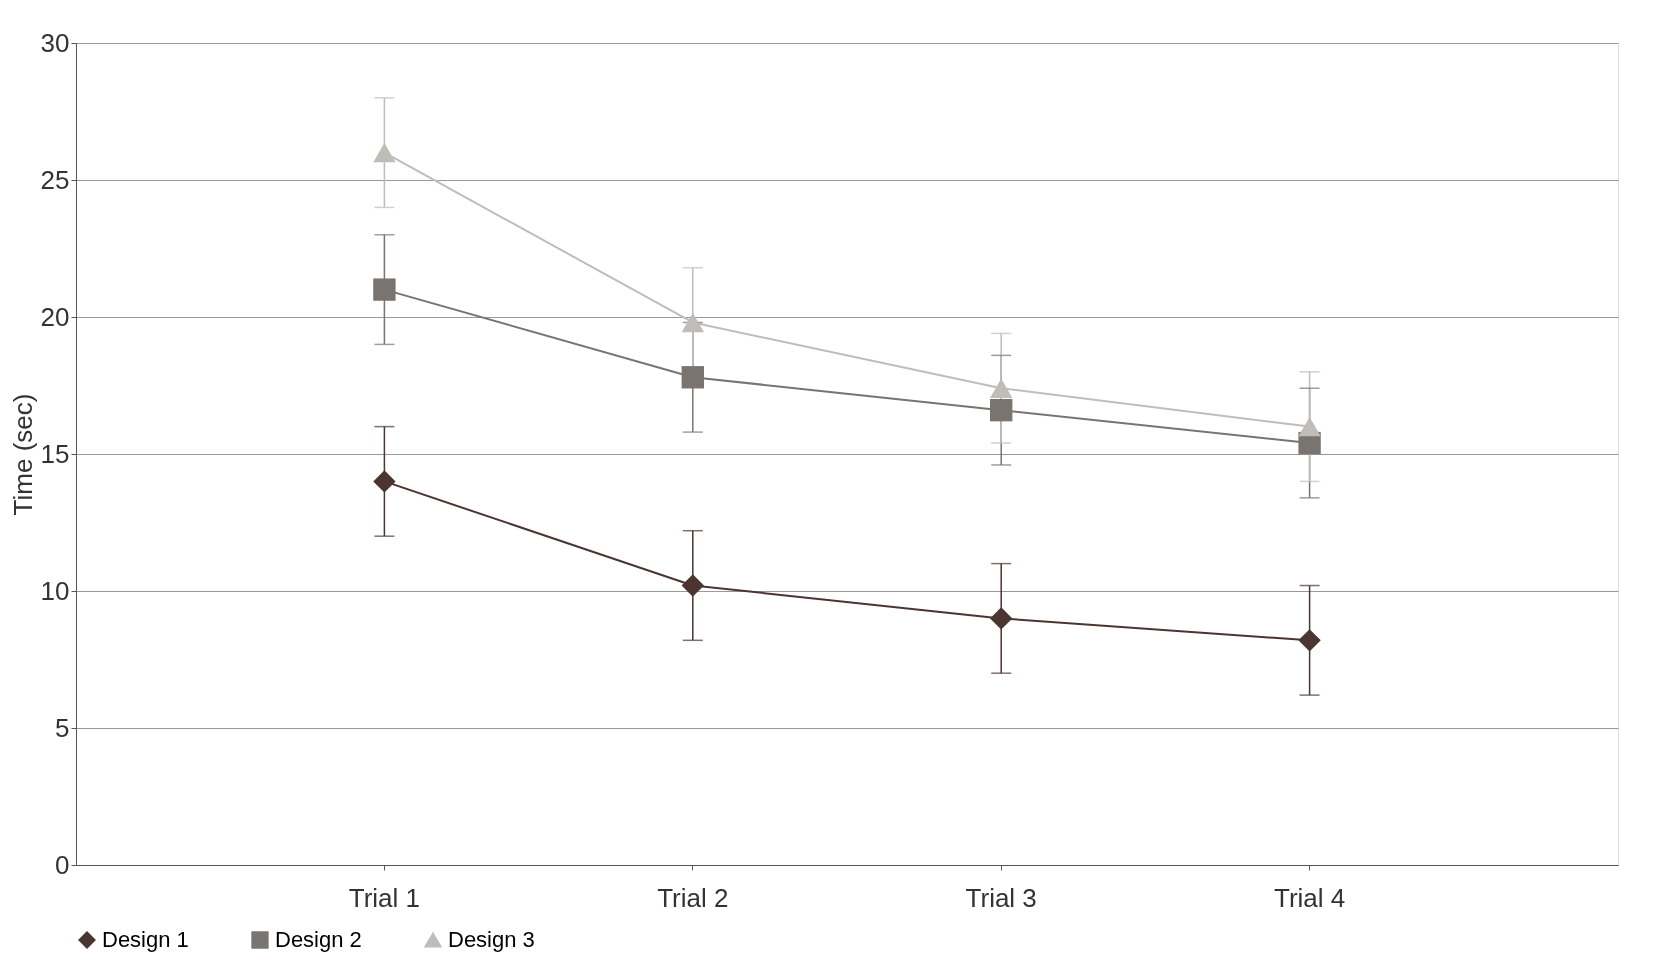 The image size is (1658, 961). Describe the element at coordinates (384, 897) in the screenshot. I see `x-tick-label: Trial 1` at that location.